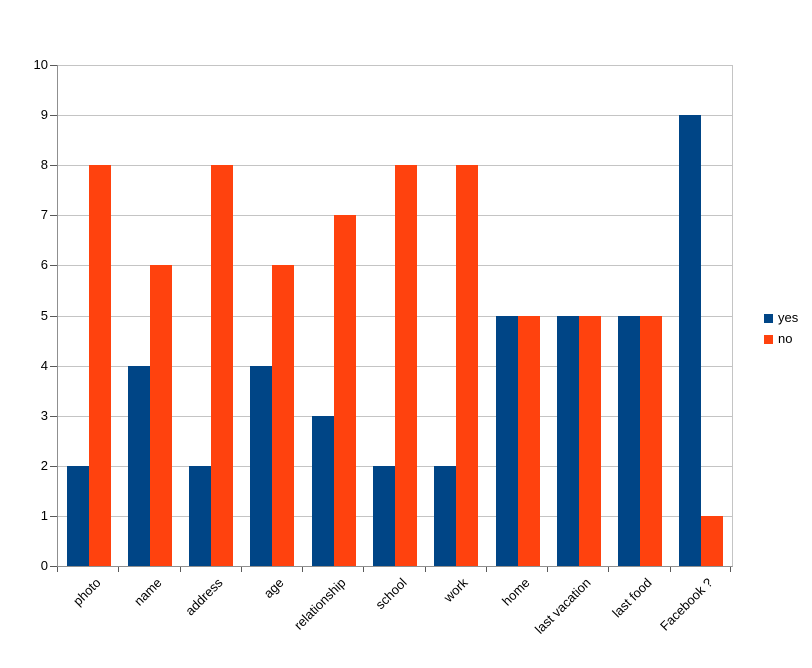 This screenshot has width=812, height=668. What do you see at coordinates (77, 515) in the screenshot?
I see `bar-yes-photo` at bounding box center [77, 515].